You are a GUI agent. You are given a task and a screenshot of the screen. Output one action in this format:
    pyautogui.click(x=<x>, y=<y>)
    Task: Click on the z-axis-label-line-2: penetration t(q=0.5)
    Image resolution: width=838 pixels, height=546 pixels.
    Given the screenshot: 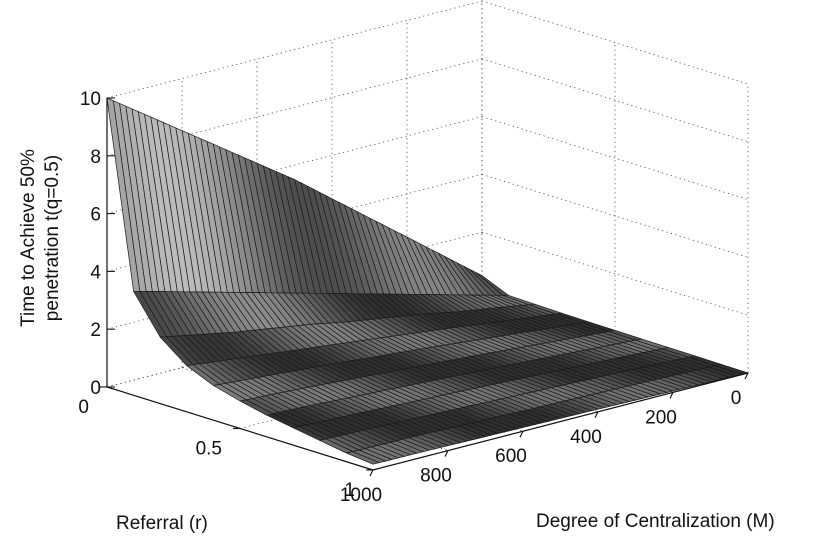 What is the action you would take?
    pyautogui.click(x=52, y=238)
    